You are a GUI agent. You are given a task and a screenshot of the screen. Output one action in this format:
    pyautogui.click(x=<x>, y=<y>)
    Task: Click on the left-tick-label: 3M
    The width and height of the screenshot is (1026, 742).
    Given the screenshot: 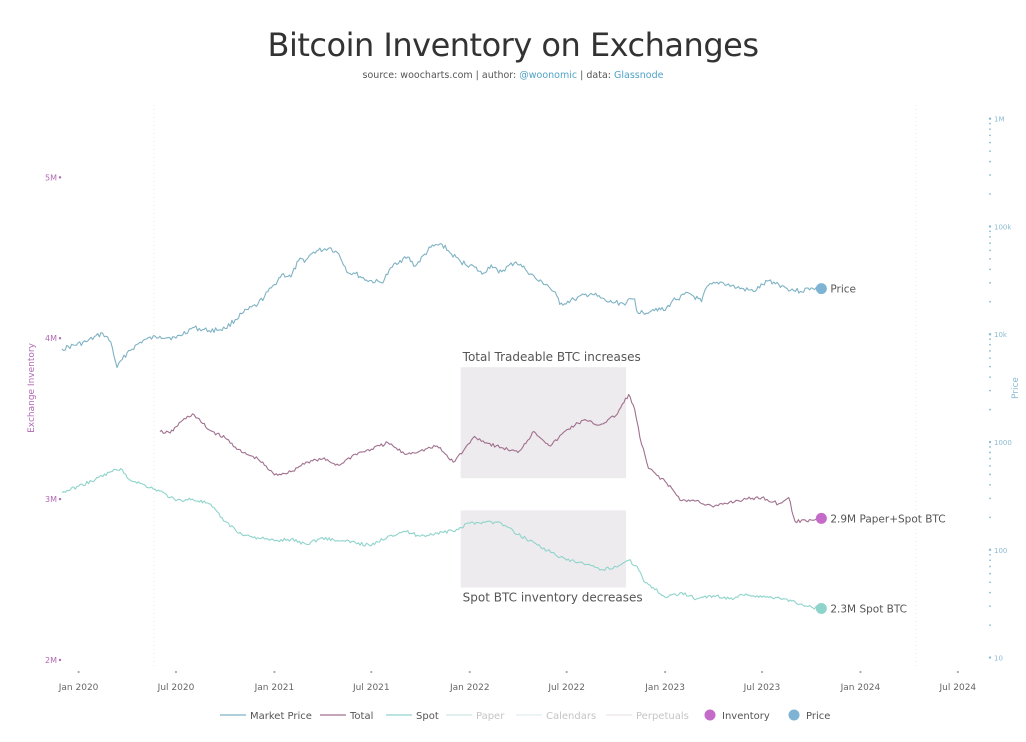 What is the action you would take?
    pyautogui.click(x=51, y=499)
    